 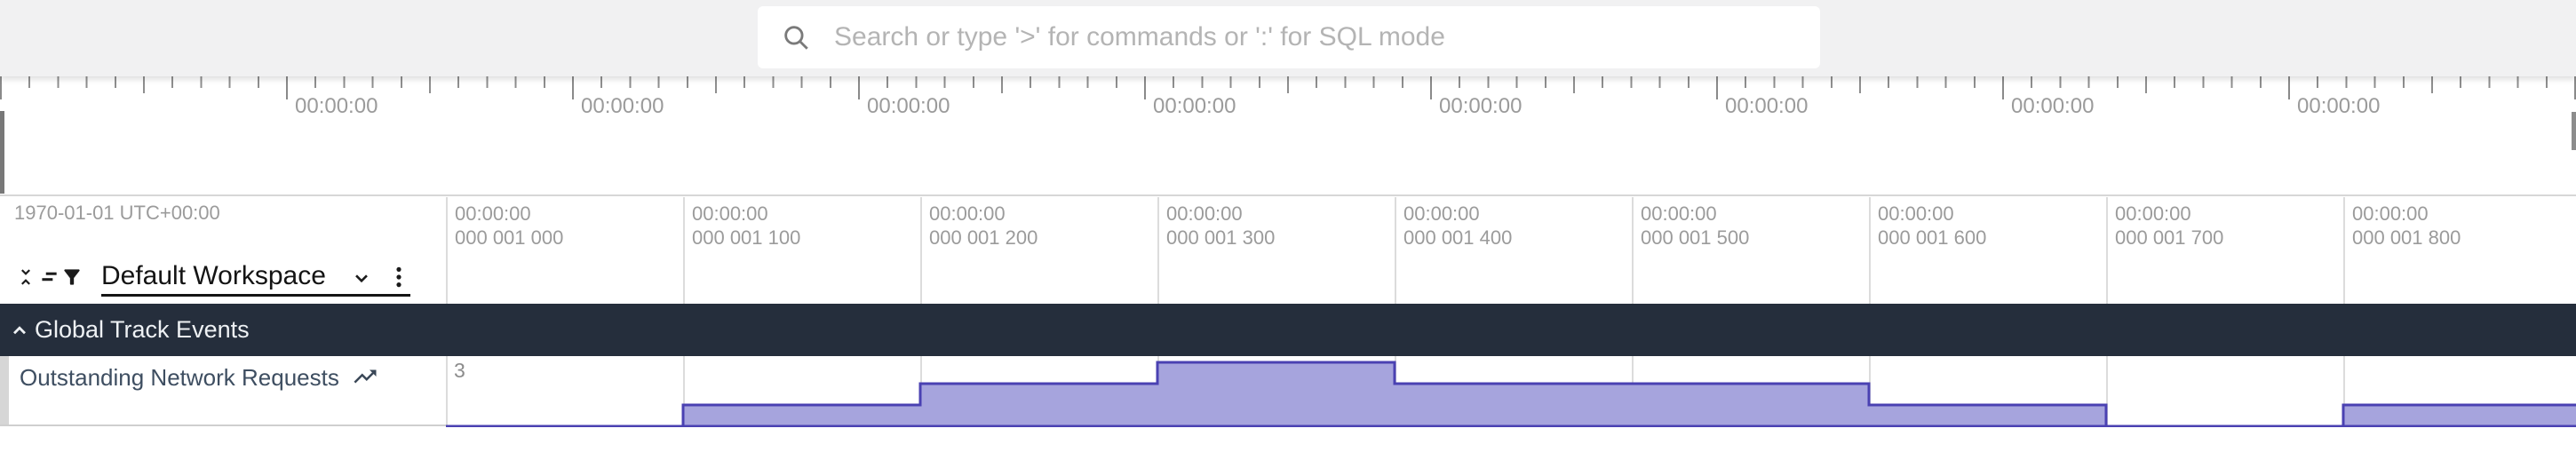 What do you see at coordinates (71, 277) in the screenshot?
I see `filter-icon` at bounding box center [71, 277].